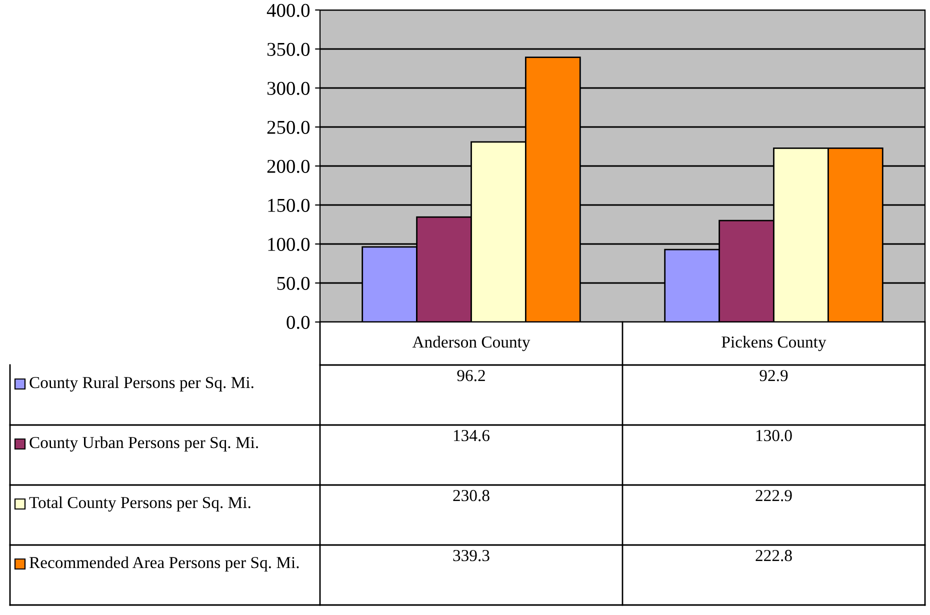 The width and height of the screenshot is (930, 615). I want to click on x-tick-label: Pickens County, so click(774, 344).